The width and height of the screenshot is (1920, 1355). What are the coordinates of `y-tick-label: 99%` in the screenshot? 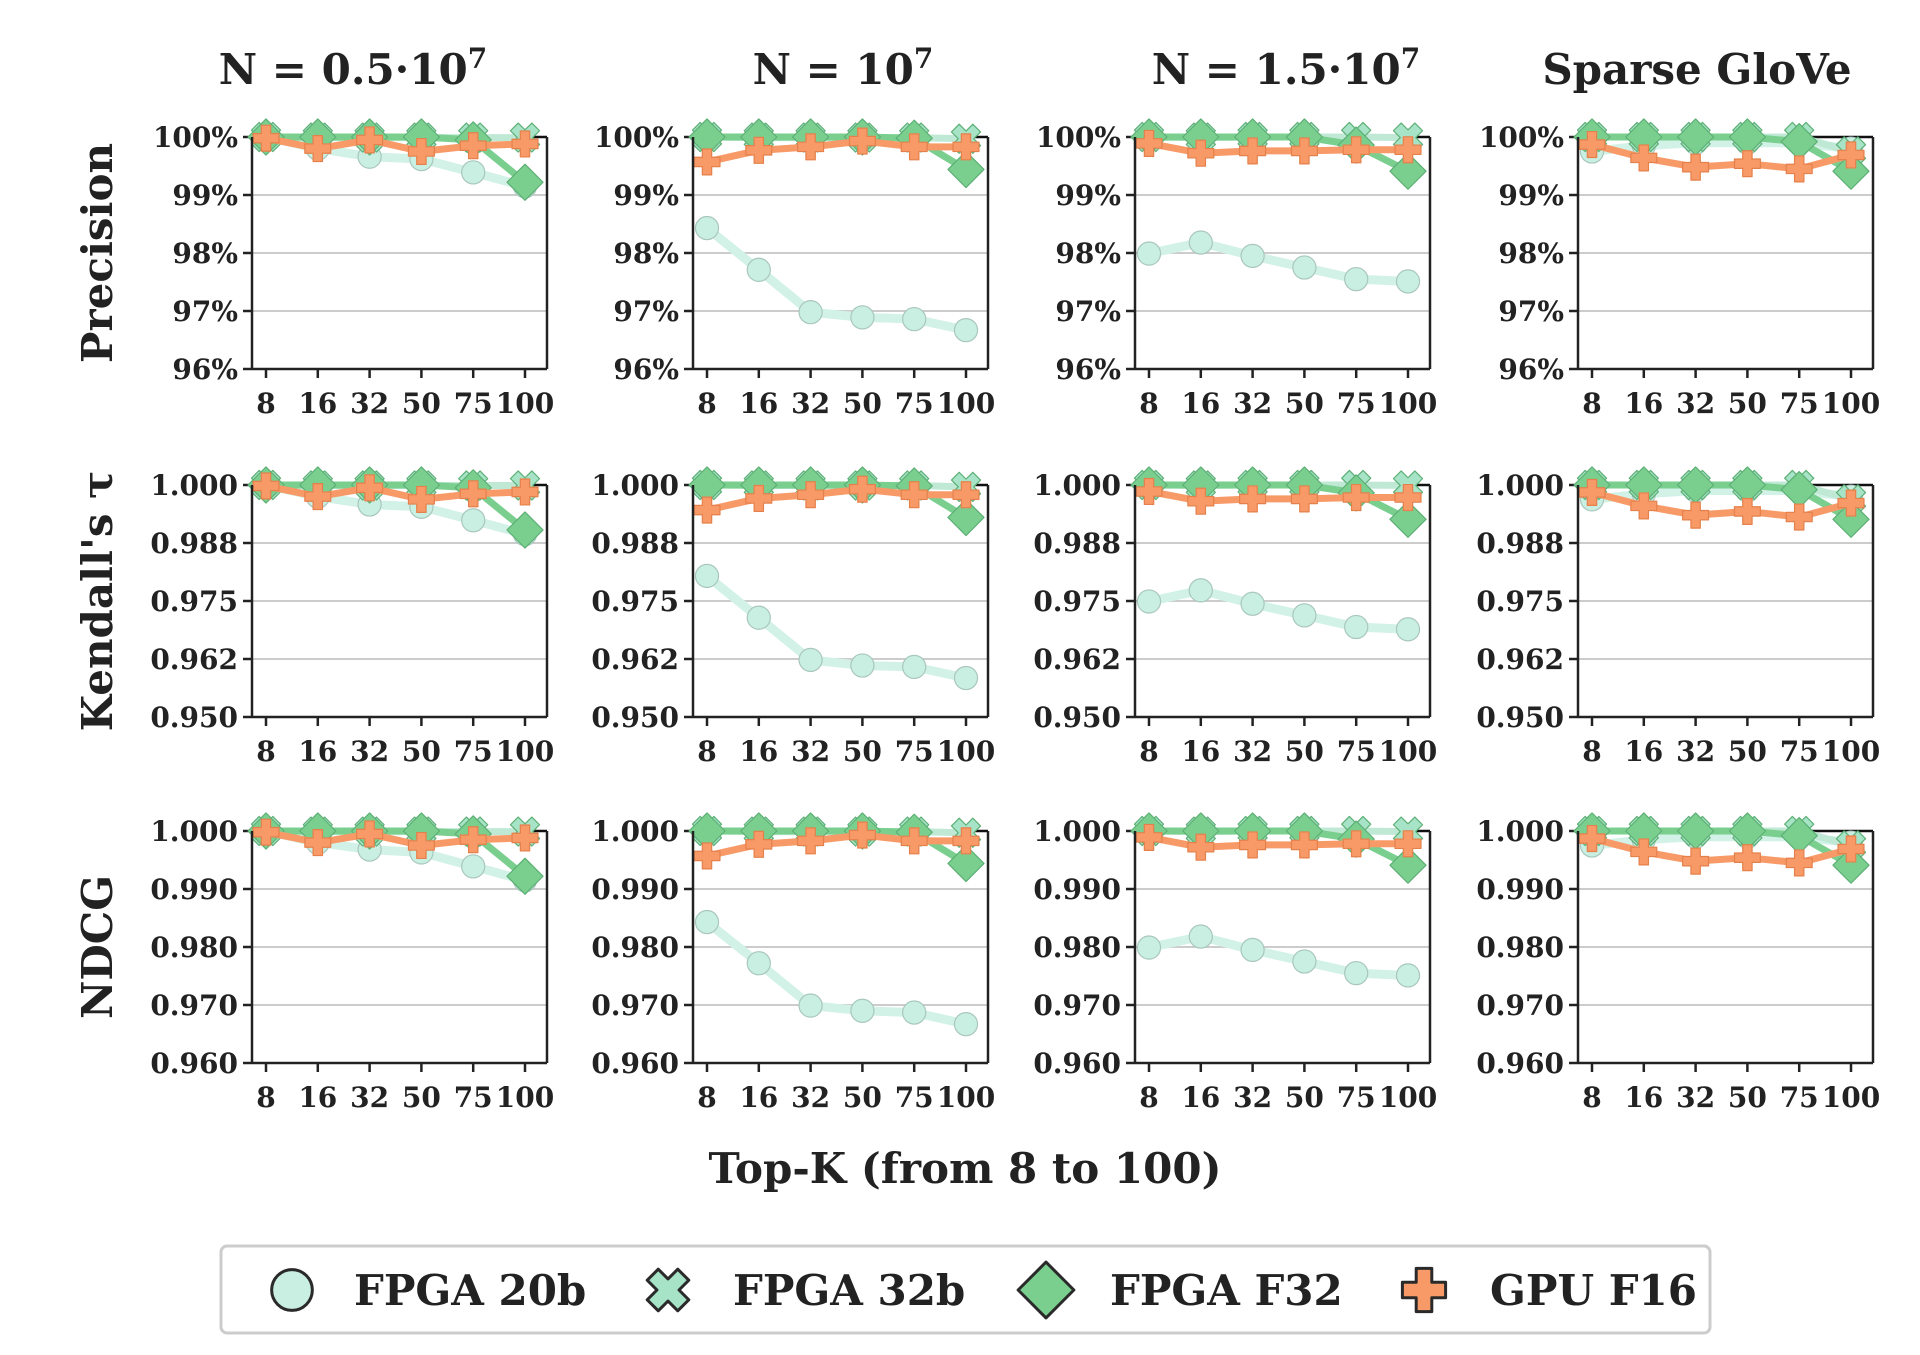 It's located at (205, 195).